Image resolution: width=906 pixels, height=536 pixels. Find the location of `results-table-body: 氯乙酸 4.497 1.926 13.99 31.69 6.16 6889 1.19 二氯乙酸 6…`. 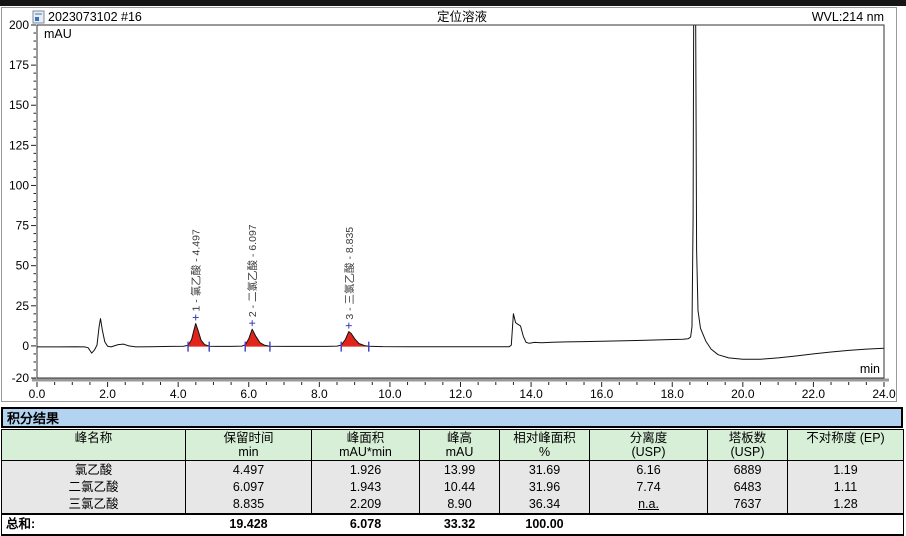

results-table-body: 氯乙酸 4.497 1.926 13.99 31.69 6.16 6889 1.19 二氯乙酸 6… is located at coordinates (452, 487).